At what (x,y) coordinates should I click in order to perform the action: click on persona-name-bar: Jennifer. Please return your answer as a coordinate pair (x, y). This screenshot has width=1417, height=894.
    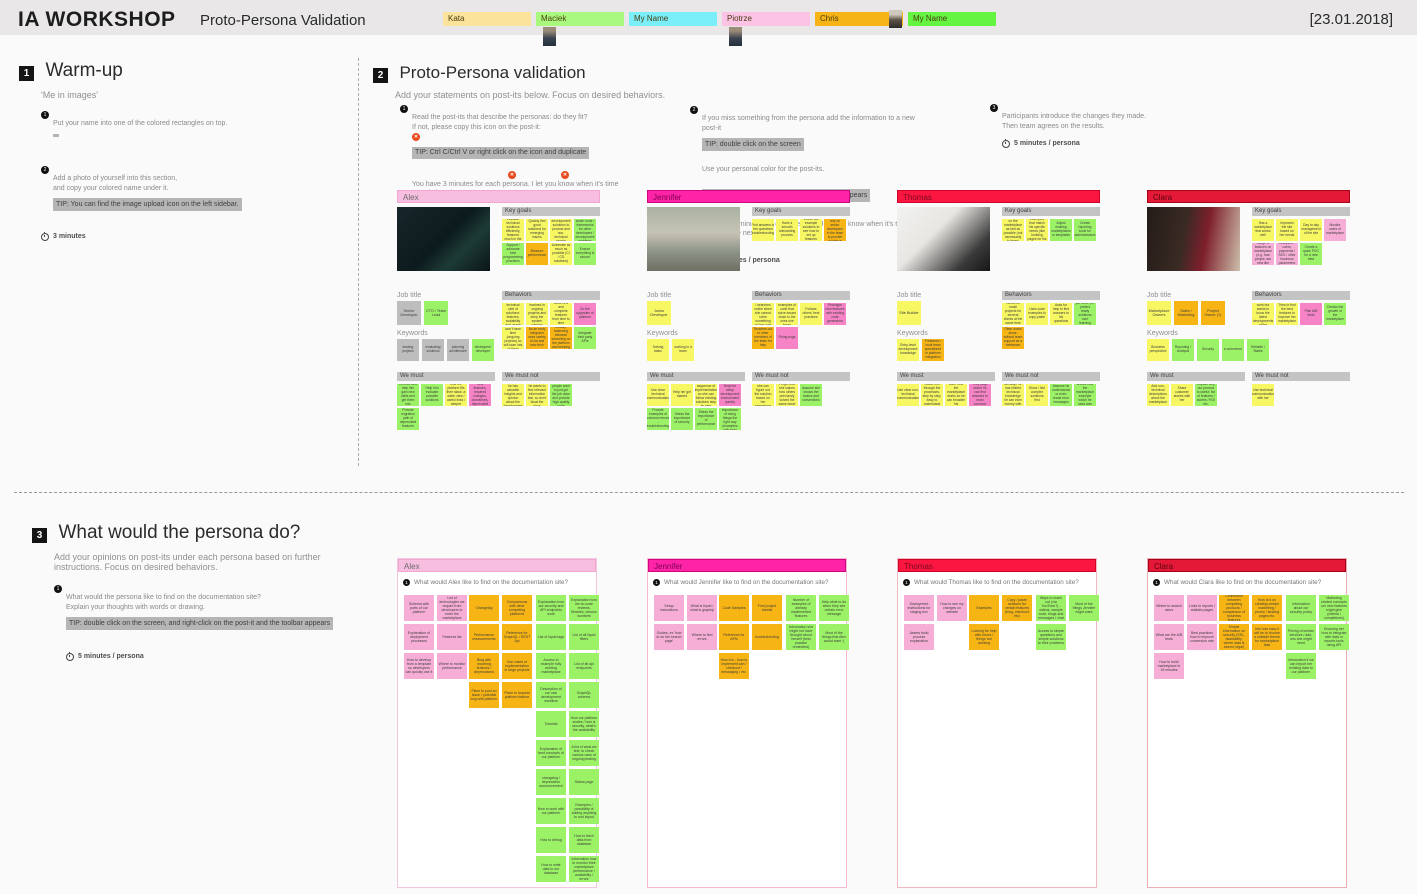
    Looking at the image, I should click on (748, 196).